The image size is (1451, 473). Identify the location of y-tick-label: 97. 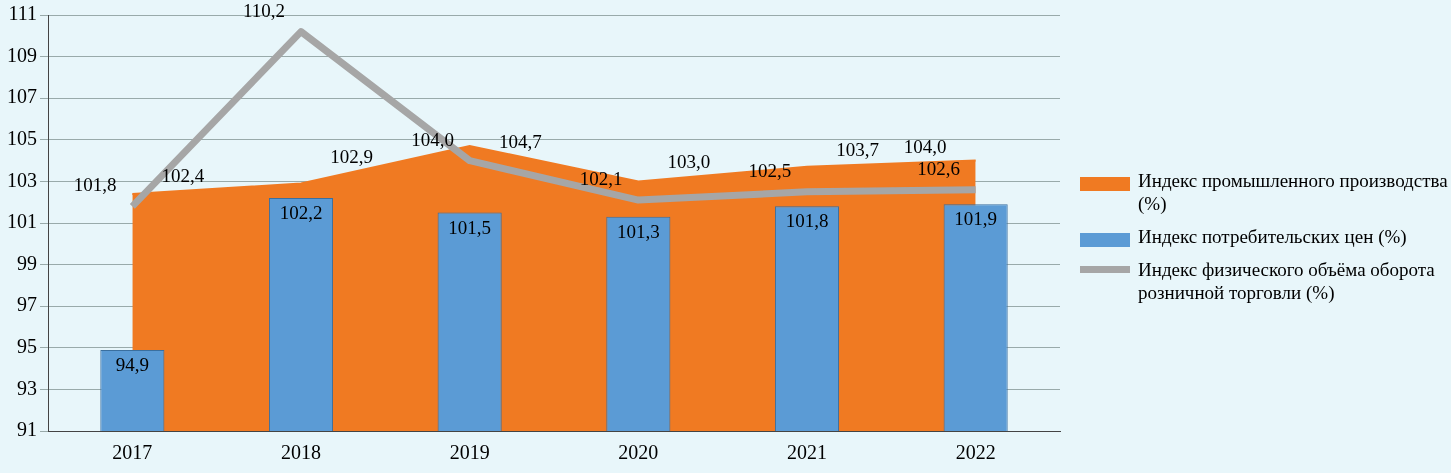
(27, 304).